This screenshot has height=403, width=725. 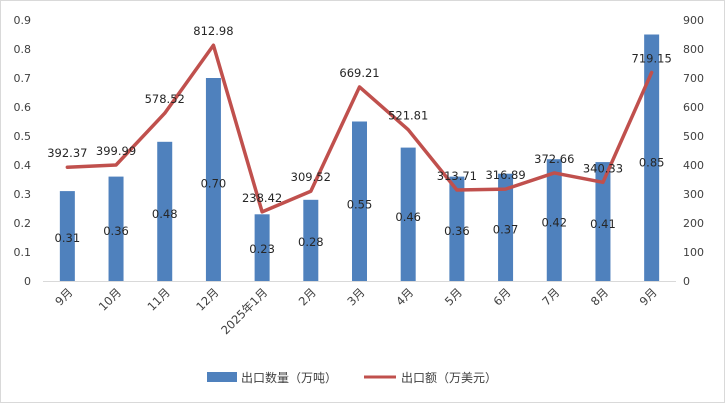 What do you see at coordinates (603, 168) in the screenshot?
I see `line-value-label: 340.33` at bounding box center [603, 168].